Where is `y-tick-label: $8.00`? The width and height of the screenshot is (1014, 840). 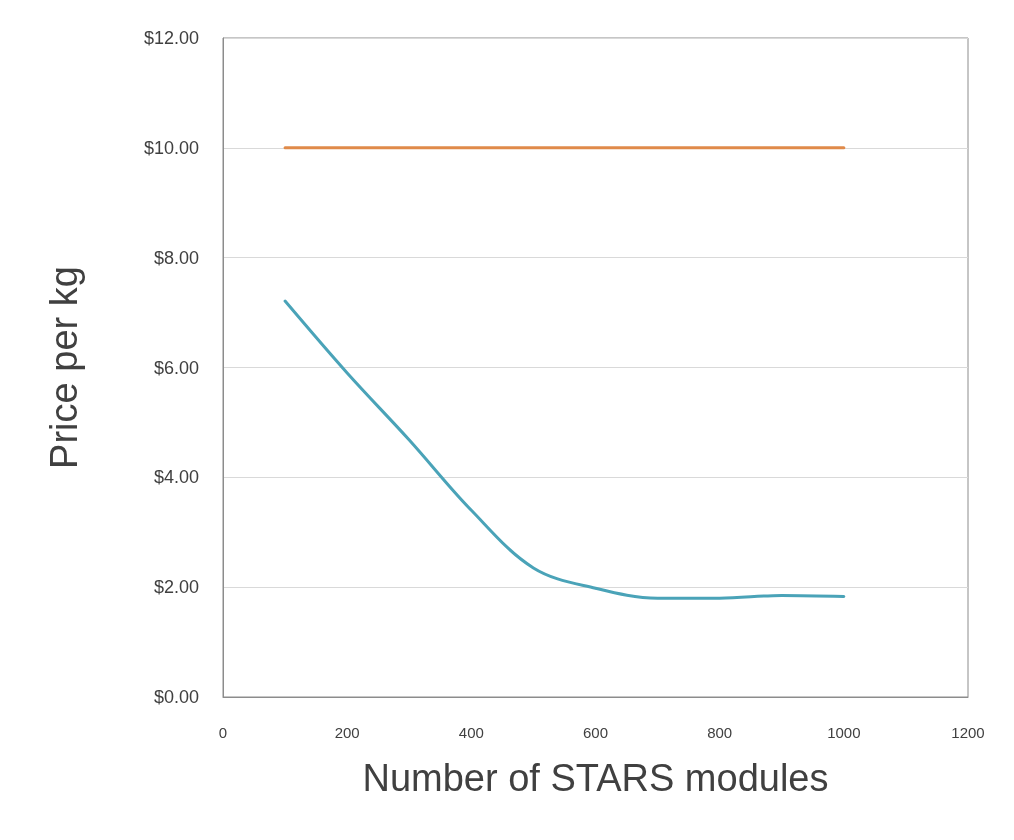
y-tick-label: $8.00 is located at coordinates (176, 257).